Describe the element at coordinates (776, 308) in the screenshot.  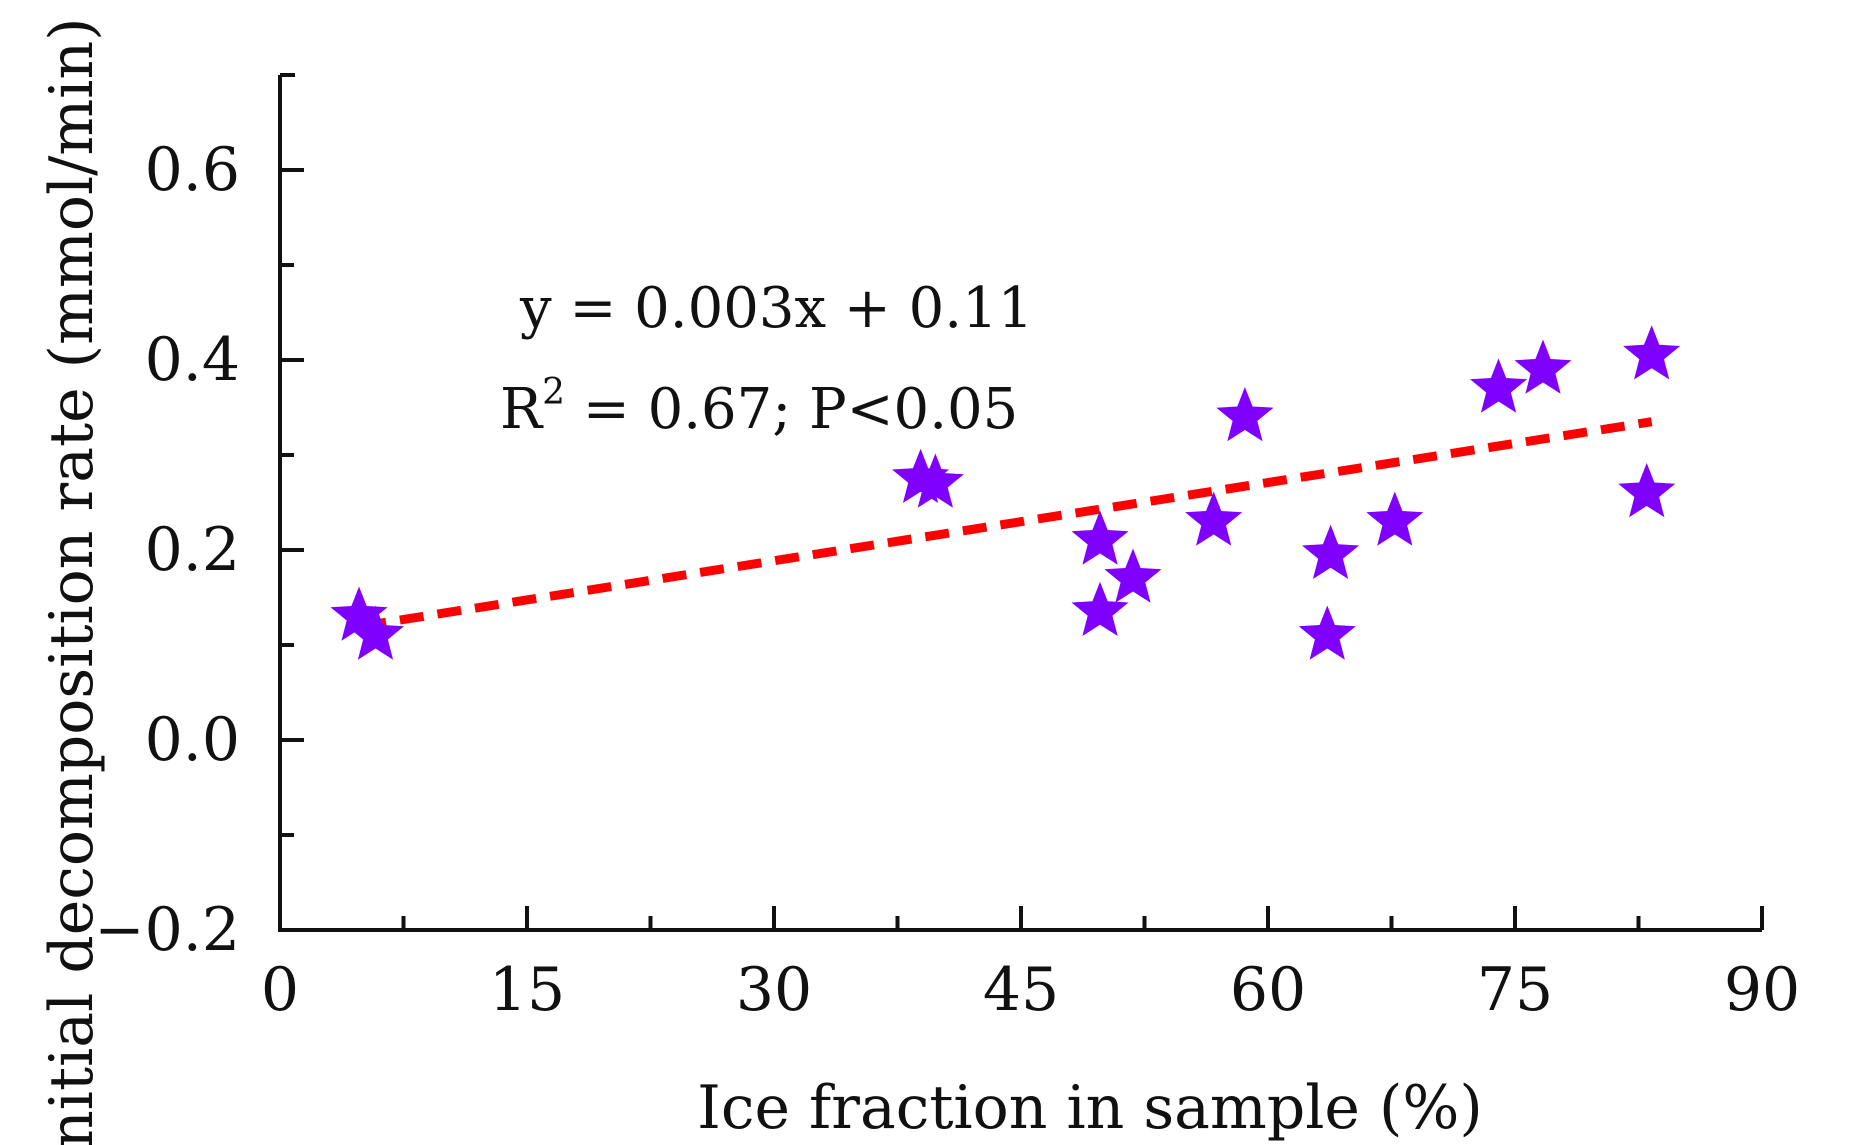
I see `fit-equation: y = 0.003x + 0.11` at that location.